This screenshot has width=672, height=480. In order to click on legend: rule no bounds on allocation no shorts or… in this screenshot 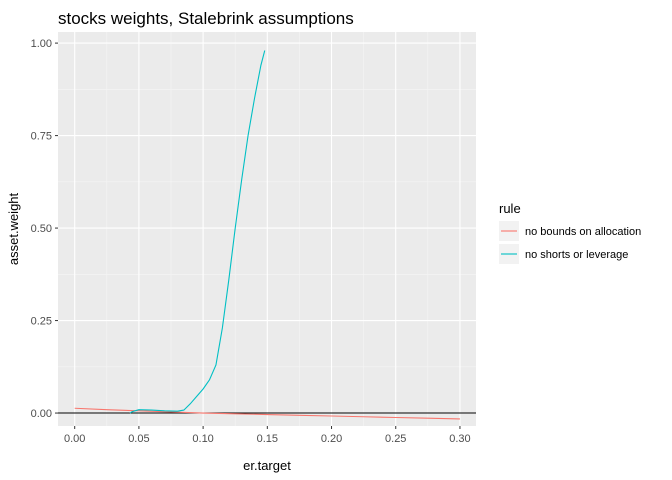, I will do `click(570, 232)`.